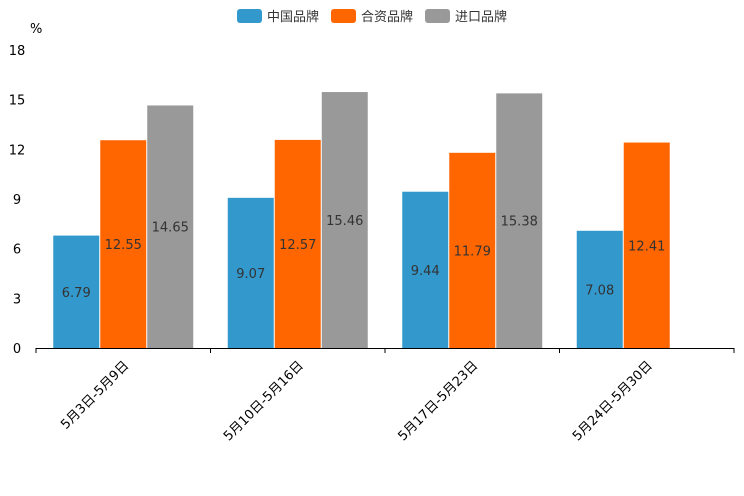  I want to click on y-tick-label-18: 18, so click(17, 51).